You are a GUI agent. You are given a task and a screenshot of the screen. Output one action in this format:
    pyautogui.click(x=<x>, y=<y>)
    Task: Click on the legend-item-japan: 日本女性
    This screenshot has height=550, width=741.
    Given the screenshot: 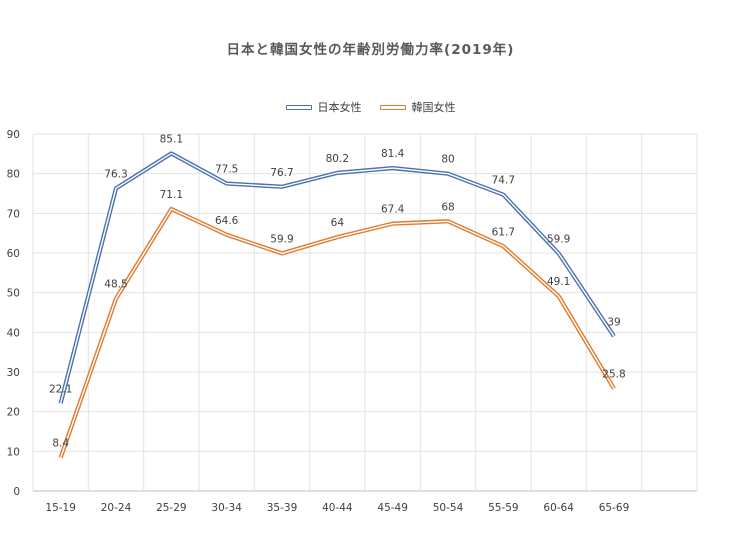 What is the action you would take?
    pyautogui.click(x=323, y=107)
    